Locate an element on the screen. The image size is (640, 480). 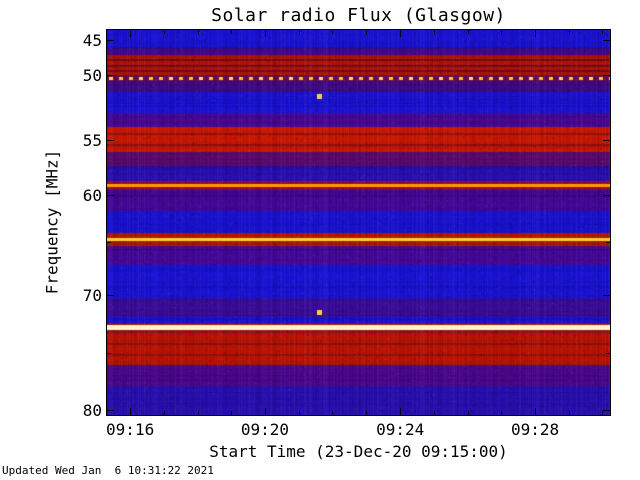
x-tick-label: 09:20 is located at coordinates (265, 429).